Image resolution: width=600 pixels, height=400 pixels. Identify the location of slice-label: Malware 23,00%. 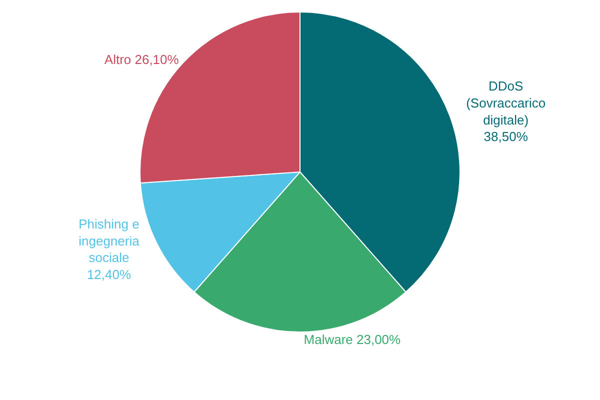
(353, 339).